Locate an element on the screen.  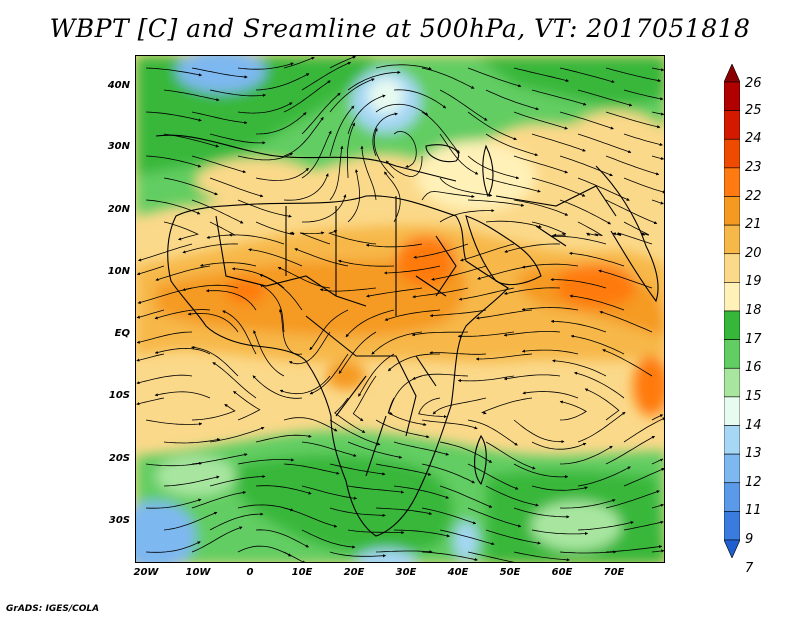
lat-label-30s: 30S is located at coordinates (119, 520).